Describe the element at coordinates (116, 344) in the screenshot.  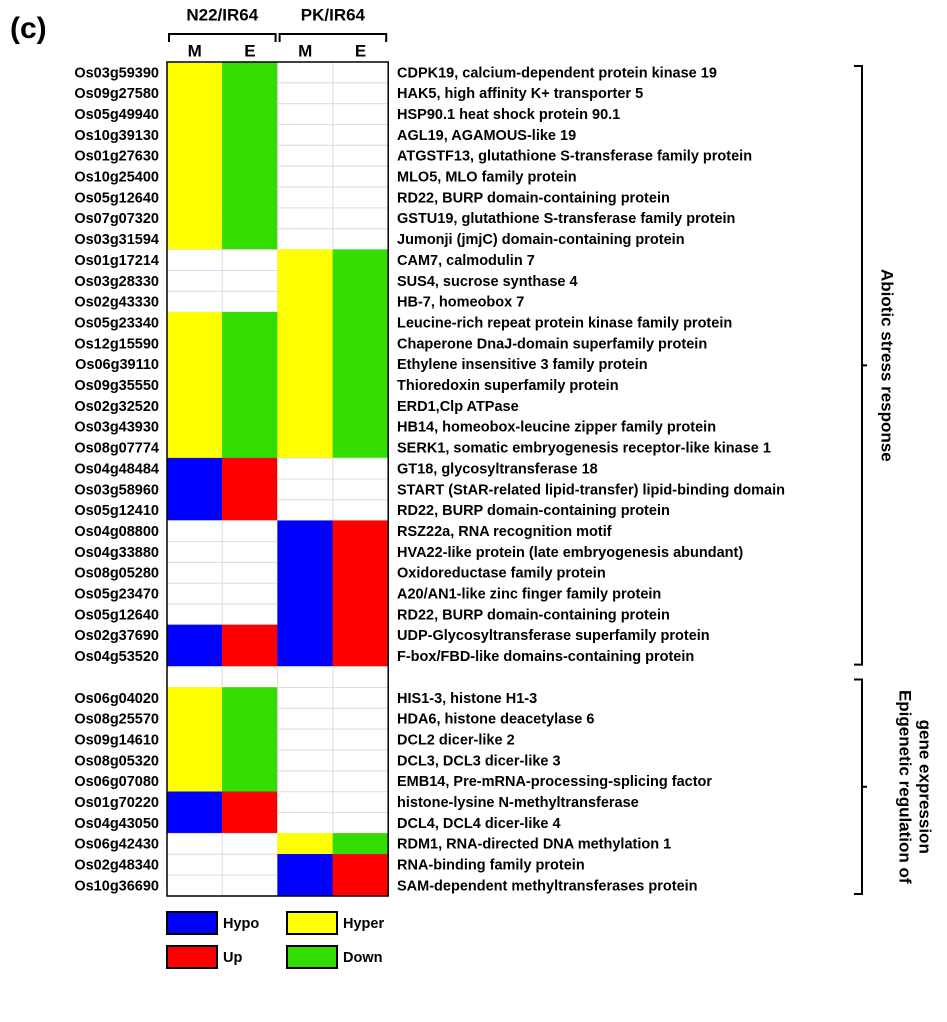
I see `gene-id: Os12g15590` at that location.